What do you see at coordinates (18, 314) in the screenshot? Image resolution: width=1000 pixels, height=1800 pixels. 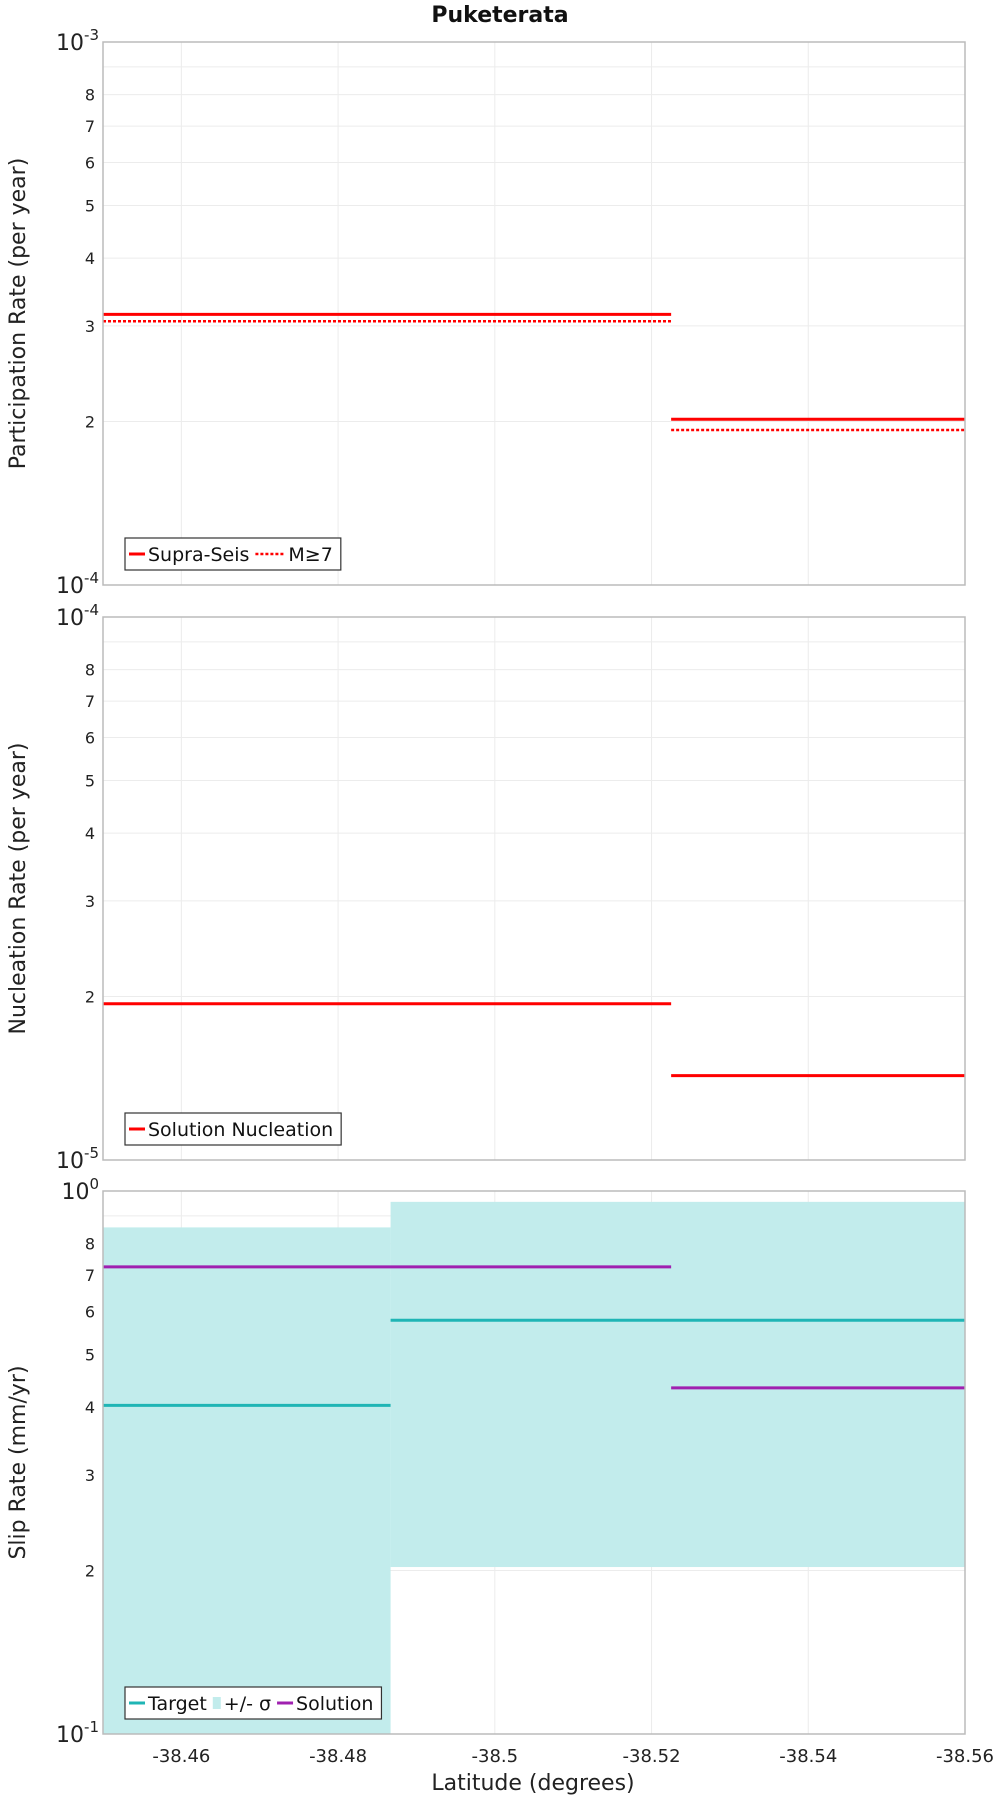 I see `y-axis-label: Participation Rate (per year)` at bounding box center [18, 314].